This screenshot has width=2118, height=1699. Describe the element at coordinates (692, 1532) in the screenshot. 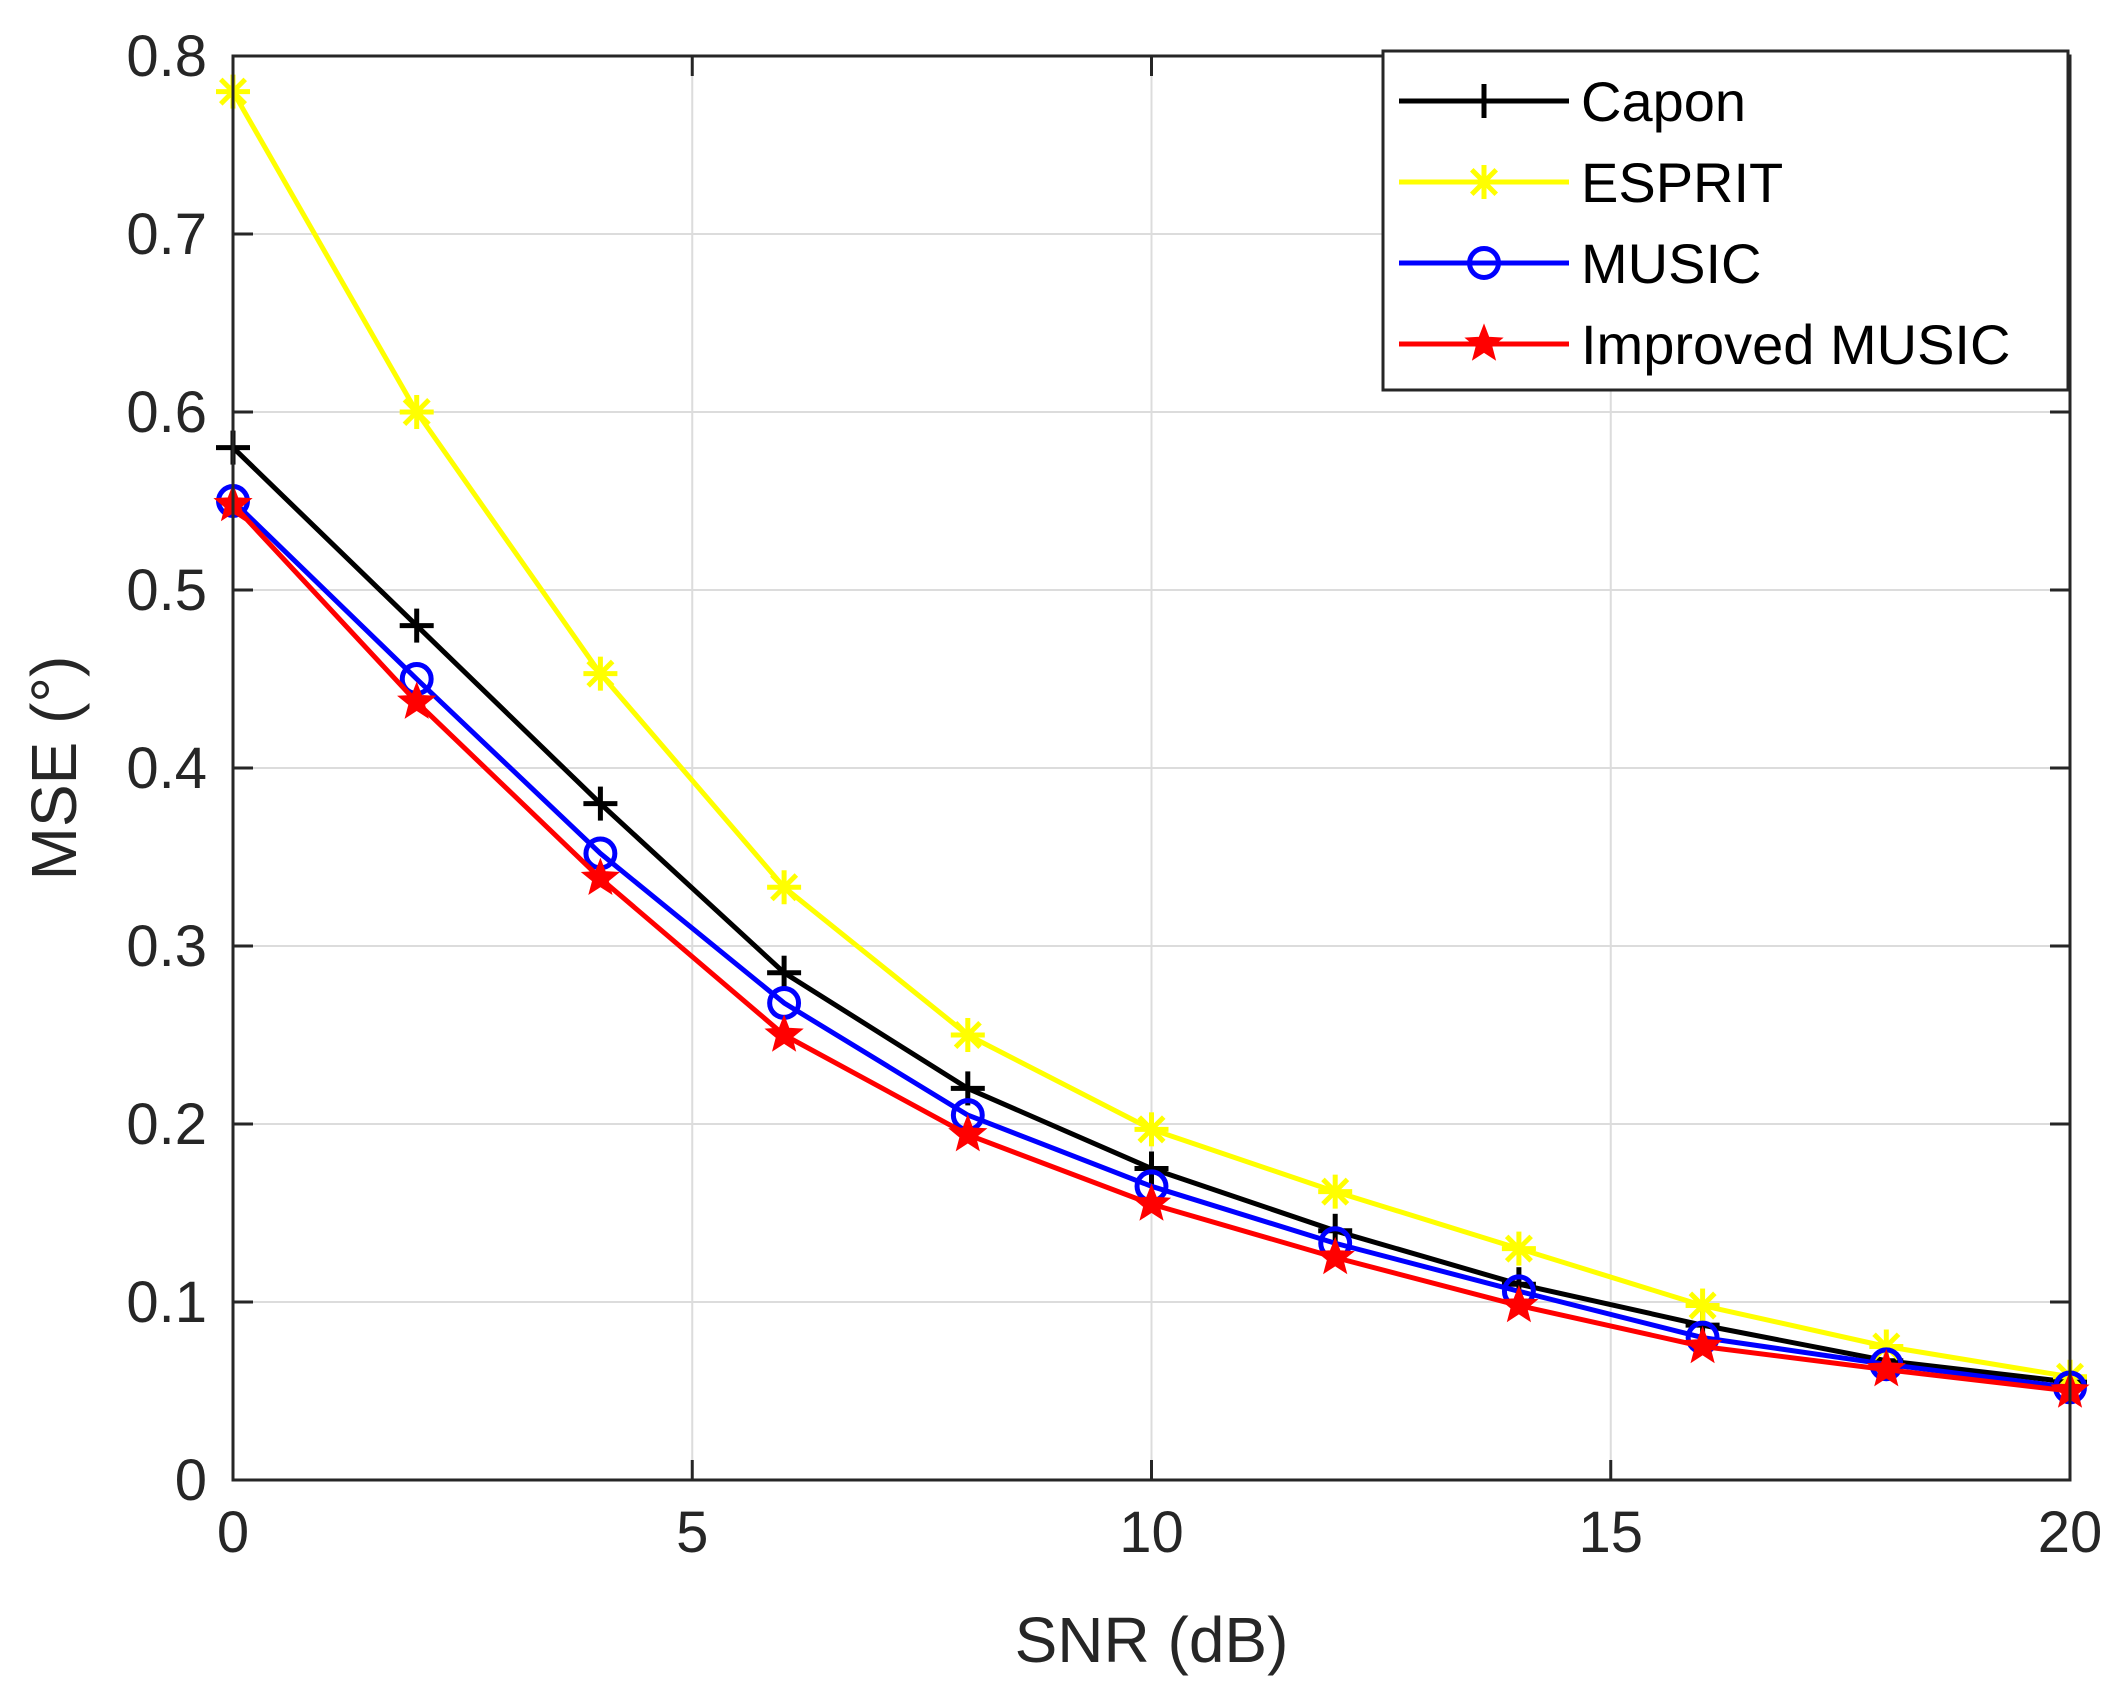

I see `x-tick-label: 5` at that location.